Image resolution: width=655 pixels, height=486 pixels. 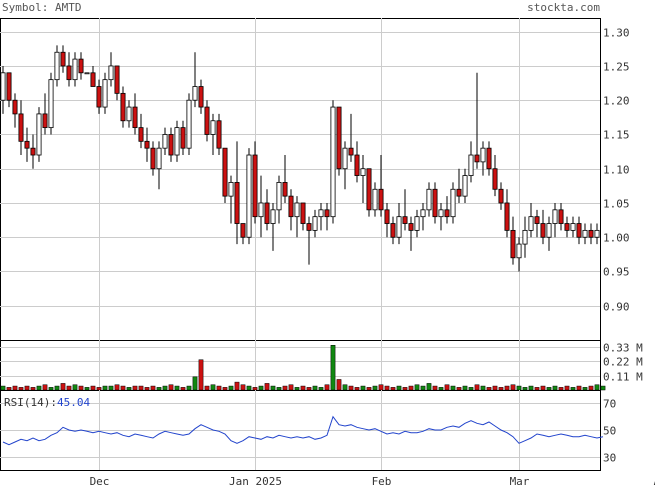 I want to click on price-tick-label: 0.90, so click(x=616, y=307).